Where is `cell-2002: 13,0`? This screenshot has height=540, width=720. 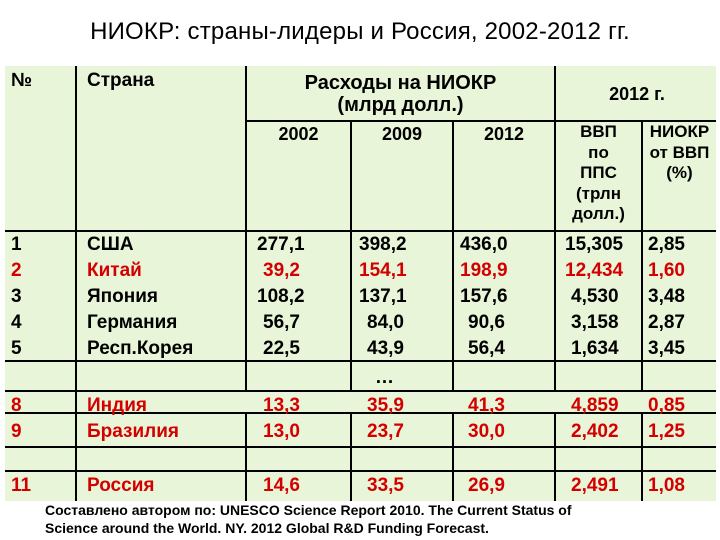
cell-2002: 13,0 is located at coordinates (281, 431).